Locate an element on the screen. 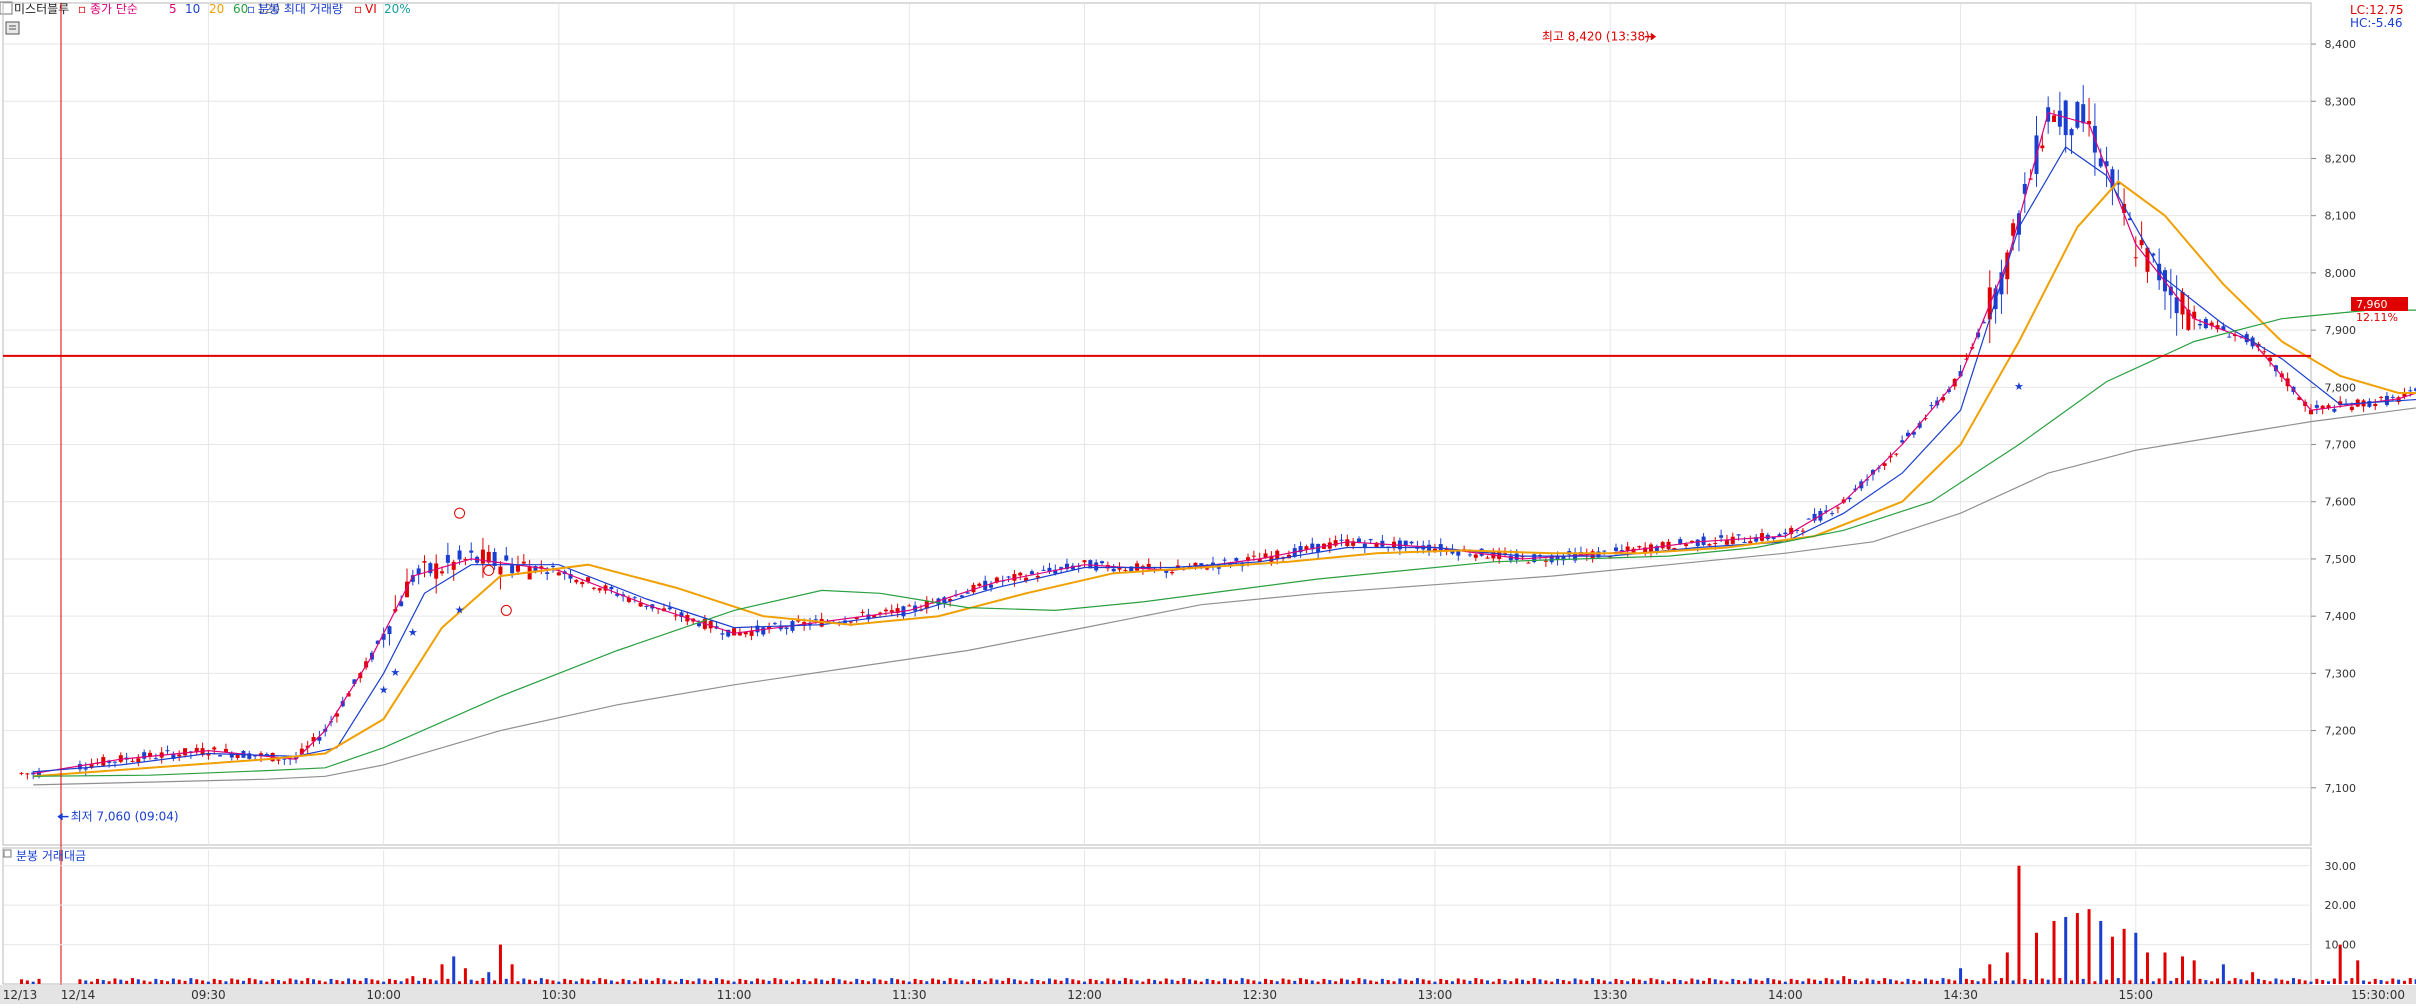 Image resolution: width=2416 pixels, height=1008 pixels. low-annotation: 최저 7,060 (09:04) is located at coordinates (118, 817).